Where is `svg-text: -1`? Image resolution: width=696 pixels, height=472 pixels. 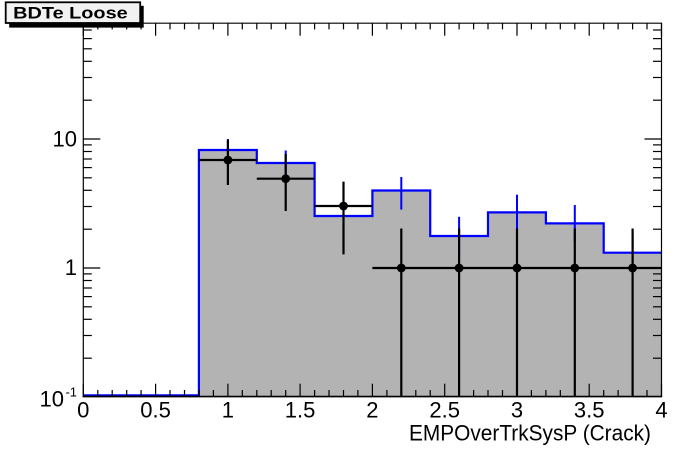 svg-text: -1 is located at coordinates (71, 392).